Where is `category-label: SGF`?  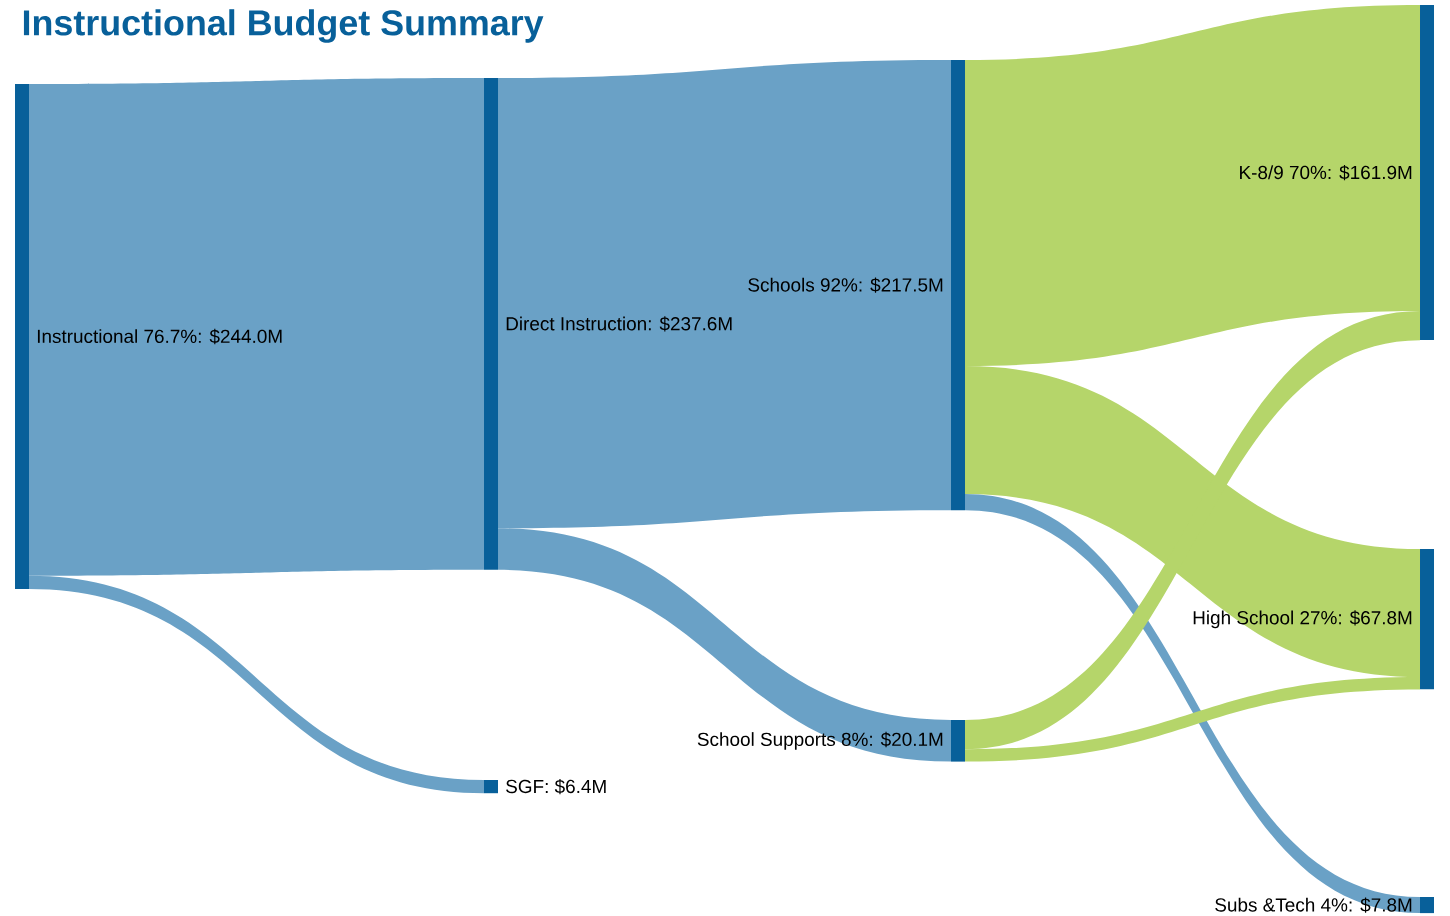 category-label: SGF is located at coordinates (525, 786).